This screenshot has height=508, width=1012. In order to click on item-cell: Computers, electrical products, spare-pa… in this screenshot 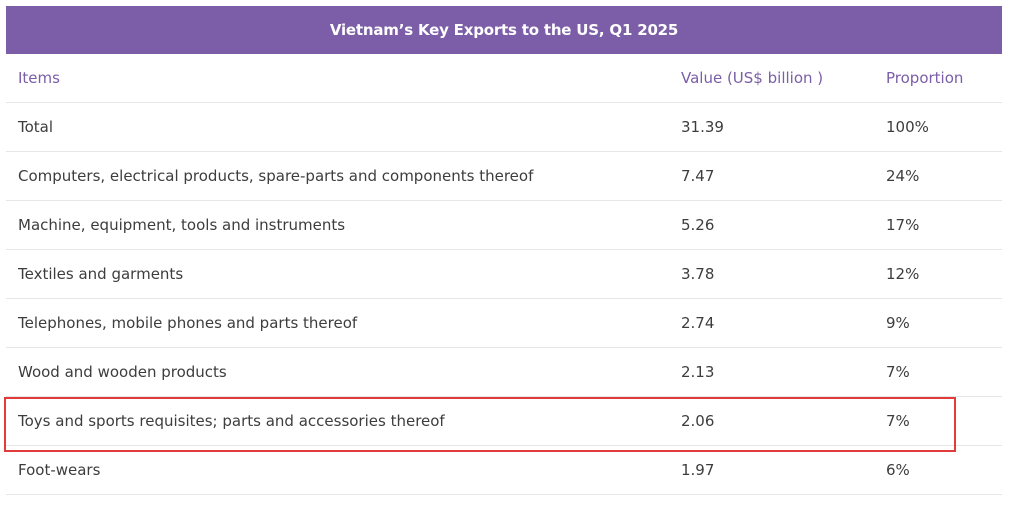, I will do `click(276, 176)`.